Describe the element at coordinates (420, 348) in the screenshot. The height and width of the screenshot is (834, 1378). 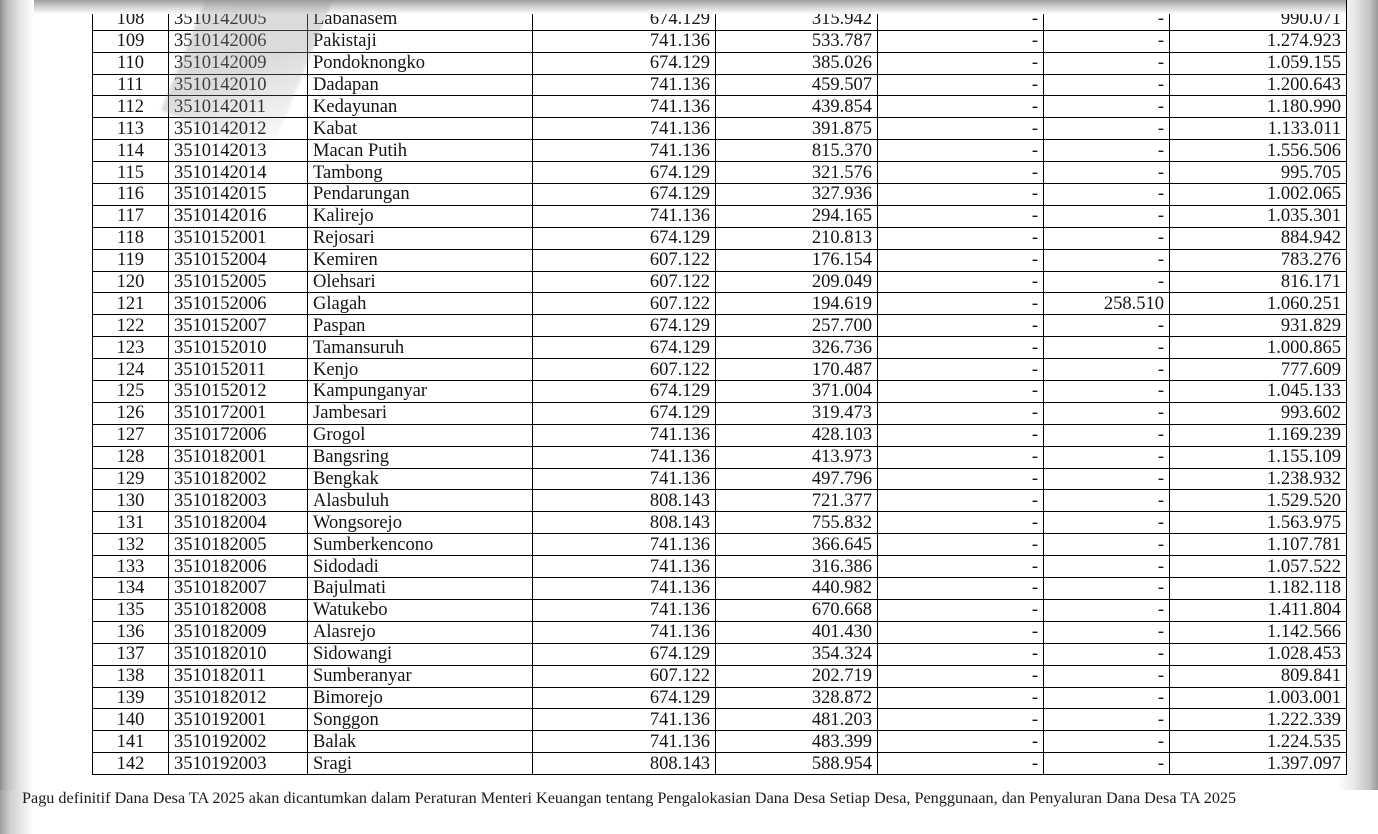
I see `cell-name: Tamansuruh` at that location.